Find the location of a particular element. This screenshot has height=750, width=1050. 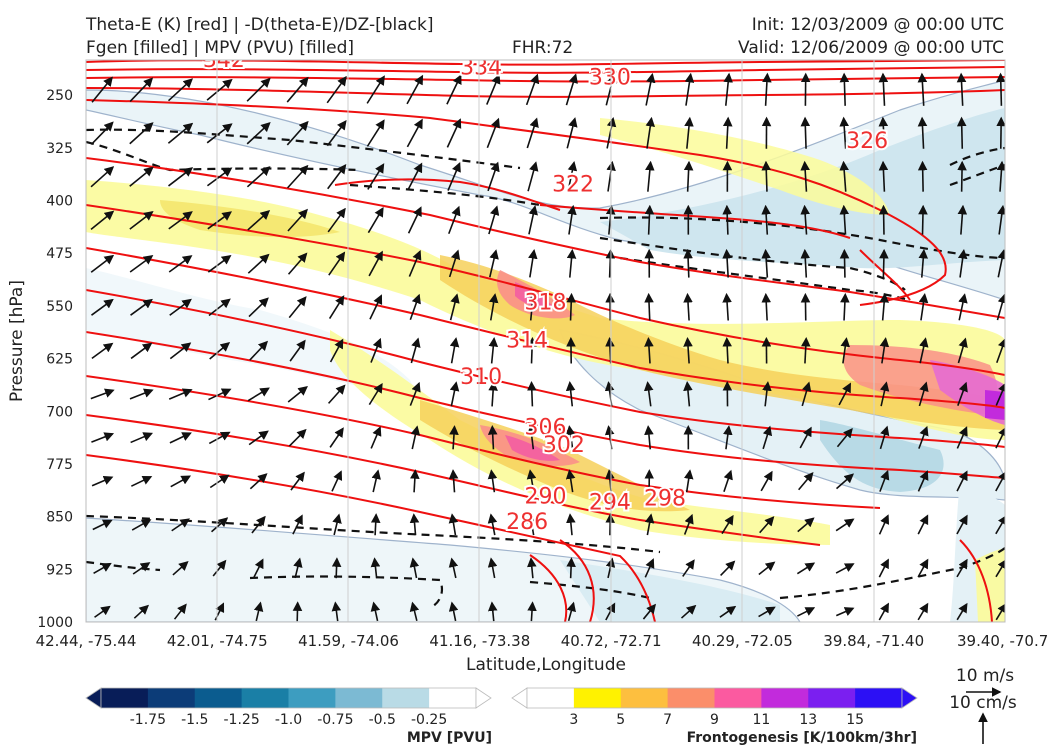

forecast-hour: FHR:72 is located at coordinates (543, 48).